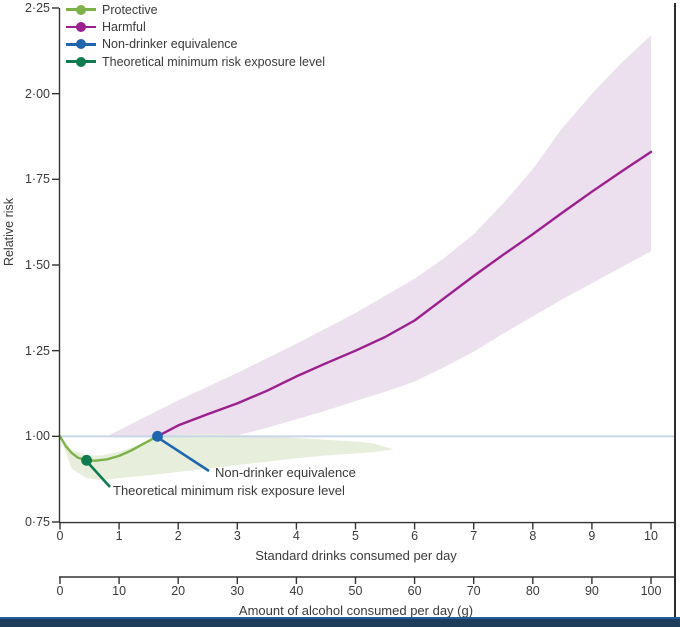  What do you see at coordinates (340, 622) in the screenshot?
I see `viewer-bottom-bar` at bounding box center [340, 622].